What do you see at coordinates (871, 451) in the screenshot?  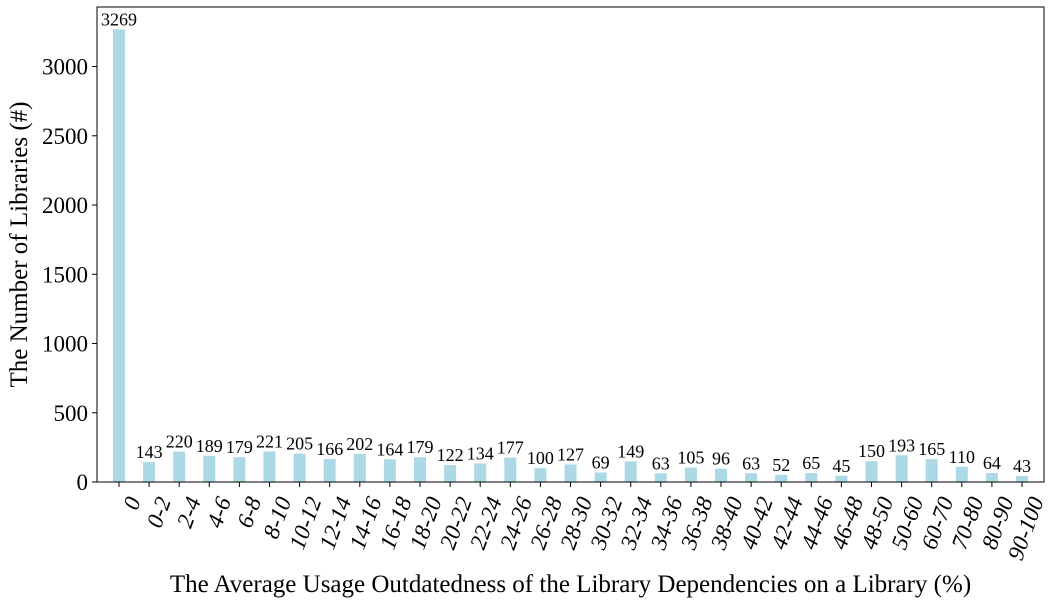 I see `data-label-48-50: 150` at bounding box center [871, 451].